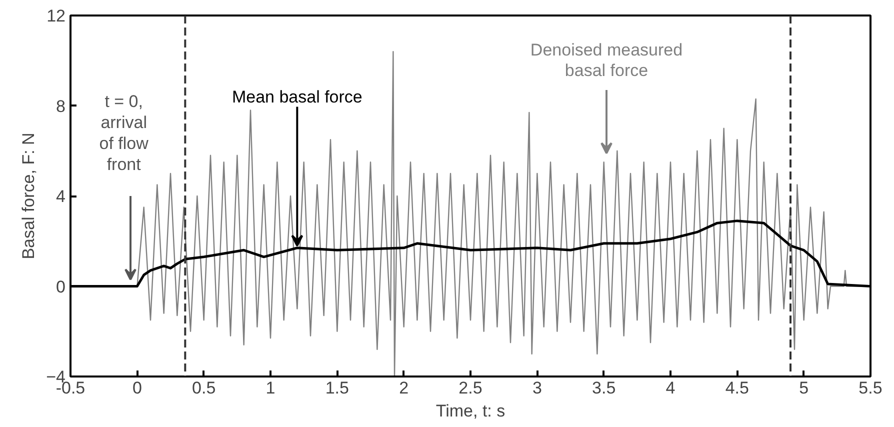 Image resolution: width=894 pixels, height=427 pixels. I want to click on x-tick-label: 3.5, so click(604, 388).